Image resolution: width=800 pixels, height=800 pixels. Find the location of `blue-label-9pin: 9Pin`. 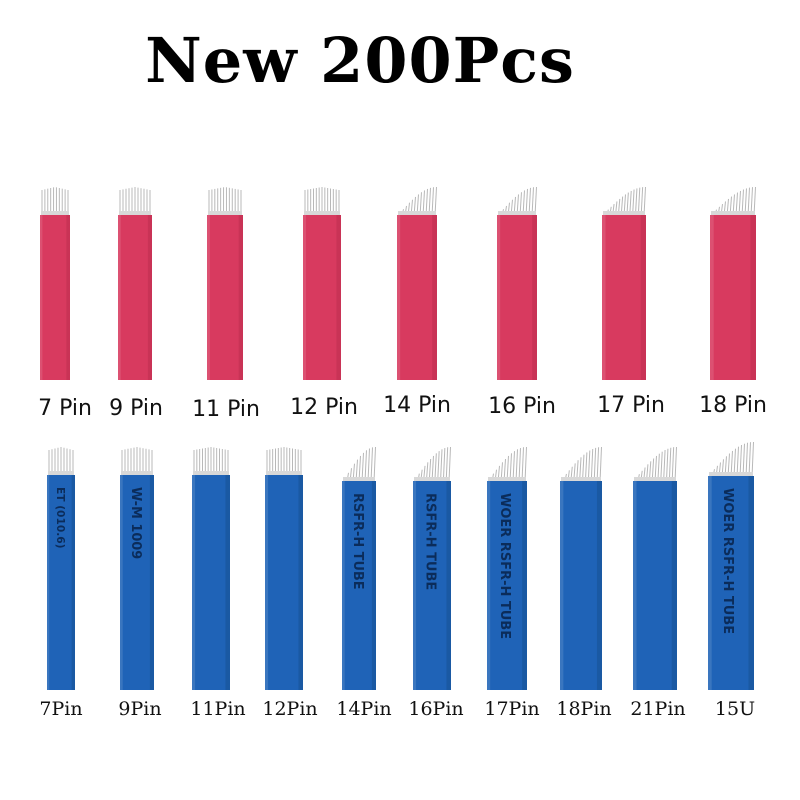

blue-label-9pin: 9Pin is located at coordinates (140, 709).